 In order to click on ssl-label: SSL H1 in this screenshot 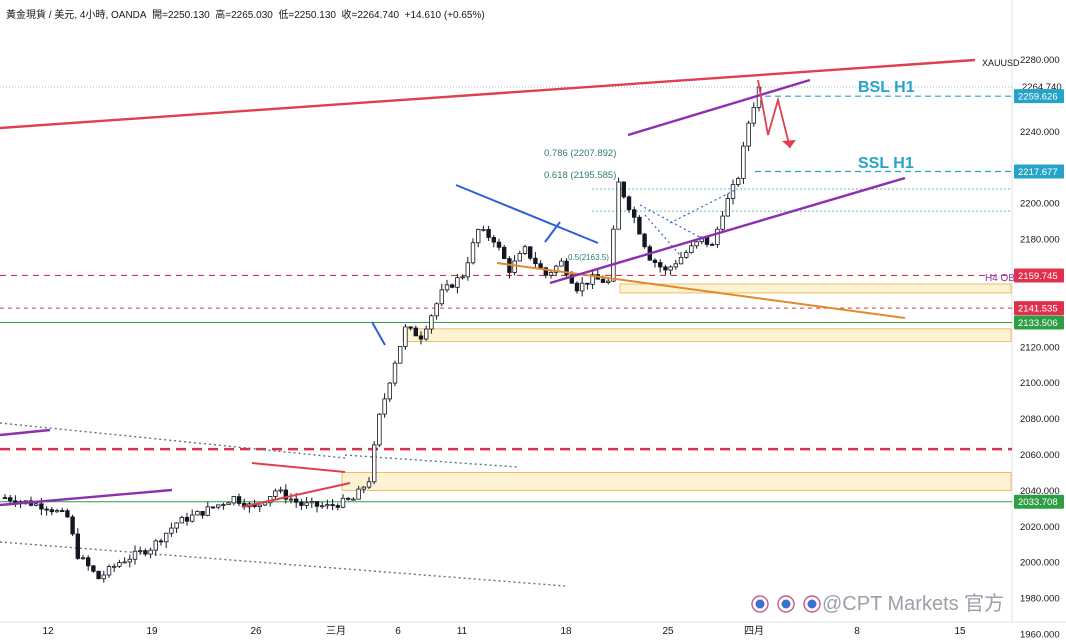, I will do `click(886, 163)`.